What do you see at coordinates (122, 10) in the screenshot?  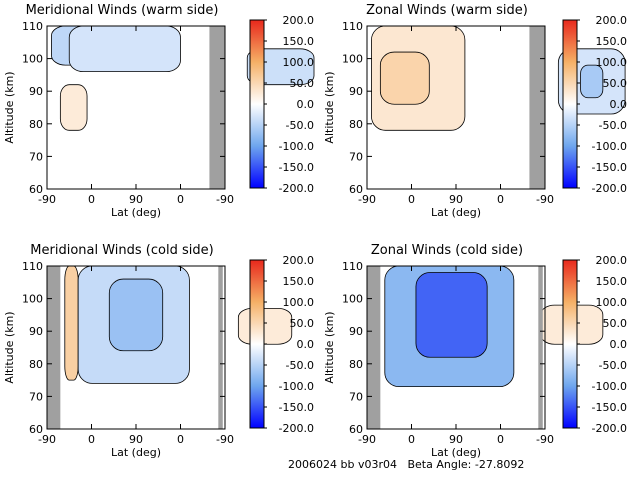 I see `chart-title: Meridional Winds (warm side)` at bounding box center [122, 10].